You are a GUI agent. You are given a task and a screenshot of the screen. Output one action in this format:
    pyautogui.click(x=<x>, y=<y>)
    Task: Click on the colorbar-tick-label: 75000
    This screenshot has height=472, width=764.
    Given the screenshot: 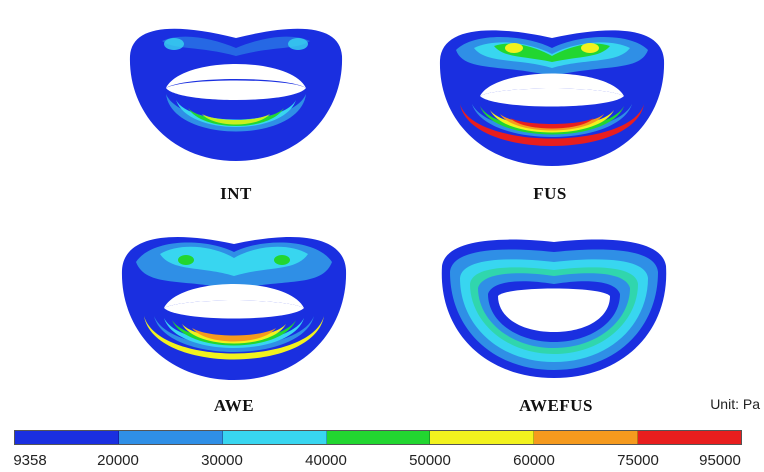 What is the action you would take?
    pyautogui.click(x=638, y=460)
    